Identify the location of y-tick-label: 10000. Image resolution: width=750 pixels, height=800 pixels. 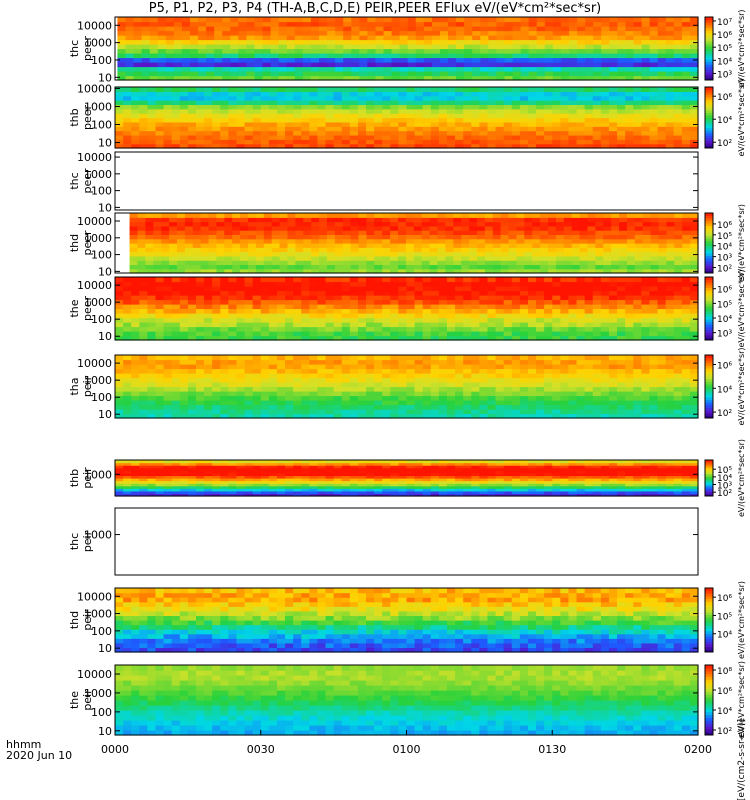
(94, 285).